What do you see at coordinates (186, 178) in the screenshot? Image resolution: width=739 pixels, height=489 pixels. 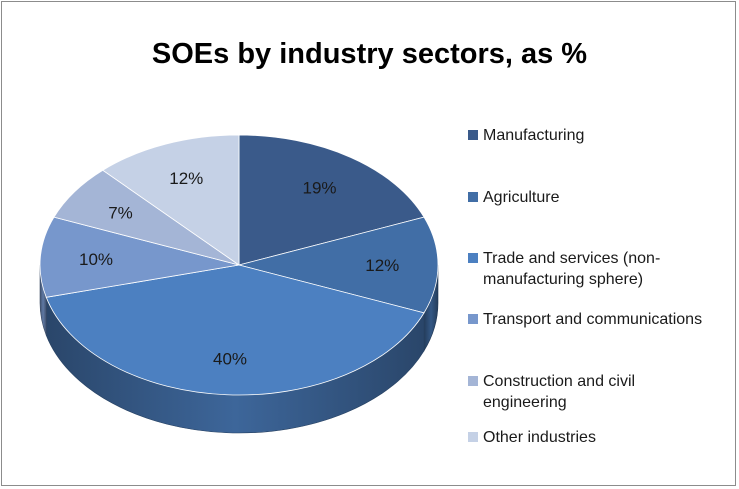 I see `slice-label-other-industries: 12%` at bounding box center [186, 178].